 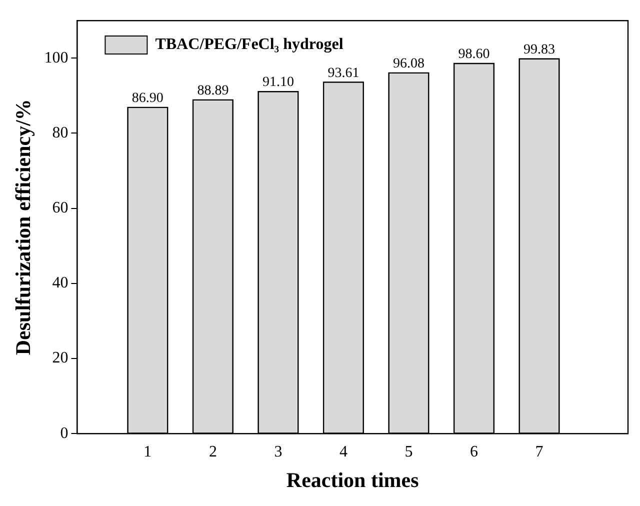 What do you see at coordinates (249, 45) in the screenshot?
I see `legend-label: TBAC/PEG/FeCl₃ hydrogel` at bounding box center [249, 45].